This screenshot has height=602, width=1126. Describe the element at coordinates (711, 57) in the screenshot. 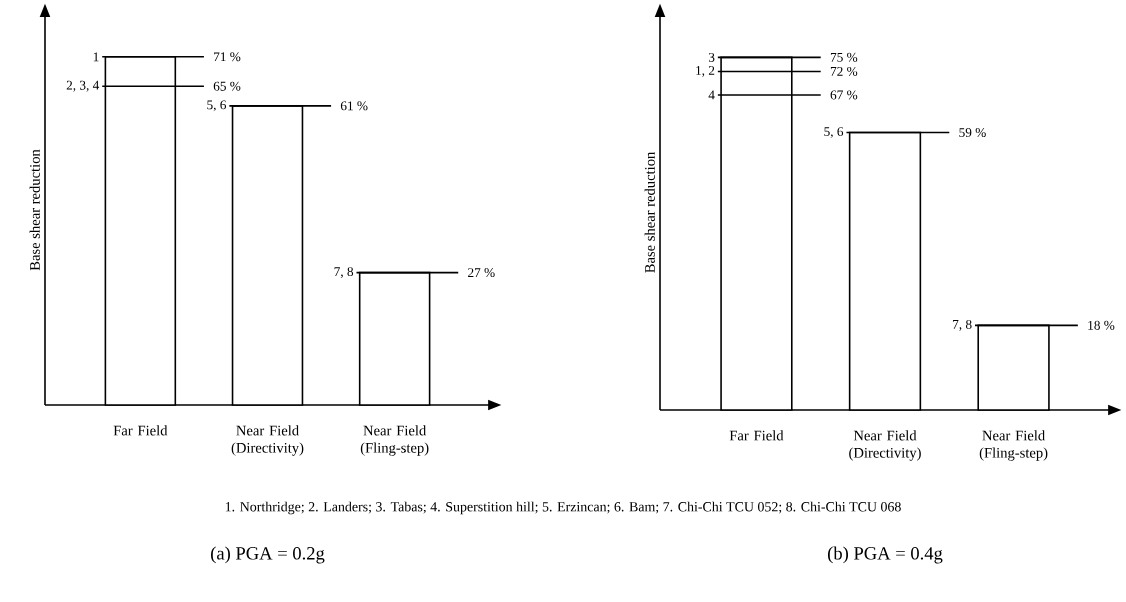

I see `annotation: 3` at that location.